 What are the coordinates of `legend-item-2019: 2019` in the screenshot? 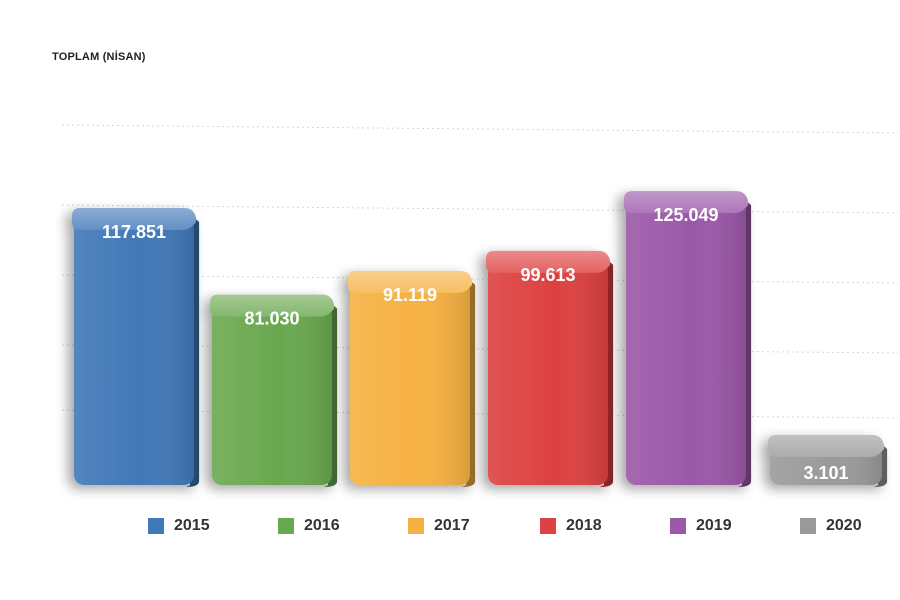 It's located at (701, 526).